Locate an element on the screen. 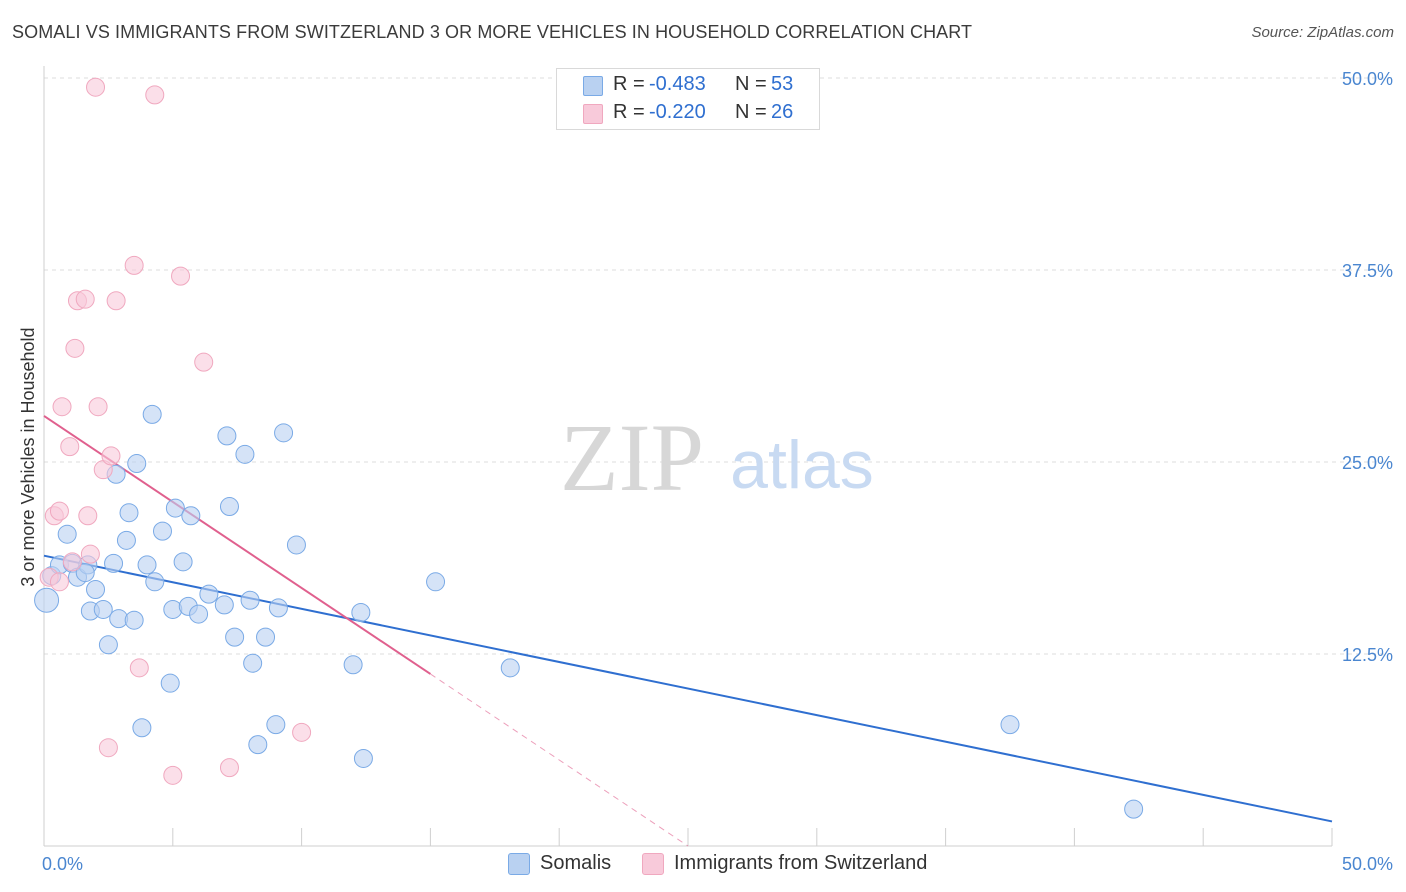 The image size is (1406, 892). watermark: ZIP atlas is located at coordinates (717, 457).